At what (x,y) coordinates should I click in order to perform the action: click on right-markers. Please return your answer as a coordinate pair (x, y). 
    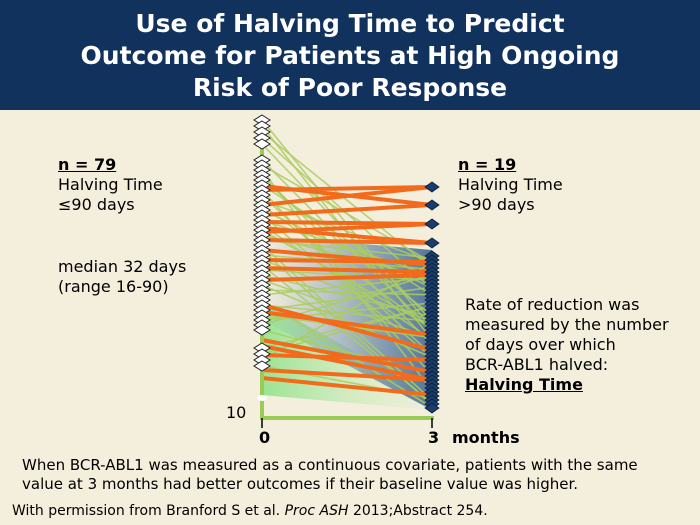
    Looking at the image, I should click on (432, 297).